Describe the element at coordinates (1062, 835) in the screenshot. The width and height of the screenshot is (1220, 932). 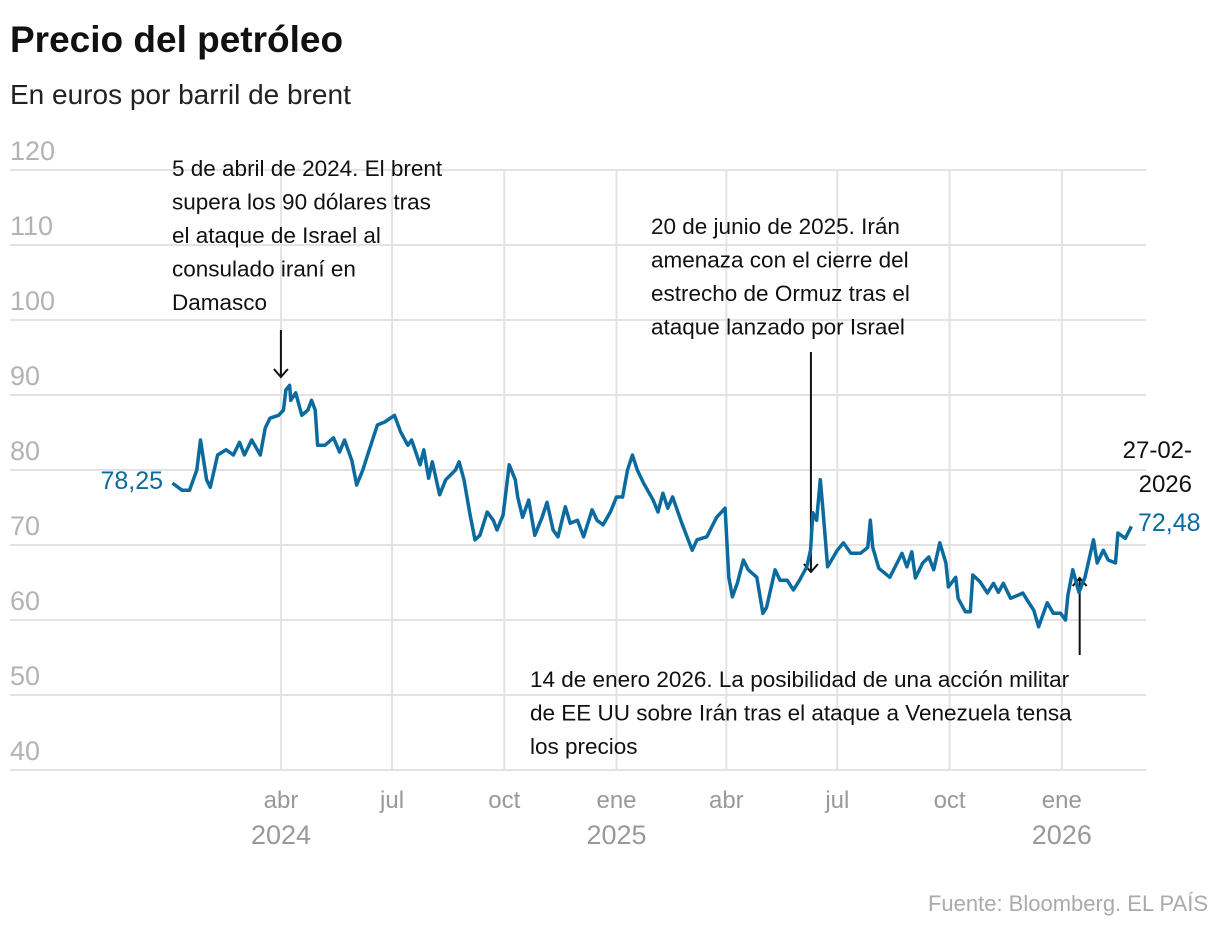
I see `x-tick-year: 2026` at that location.